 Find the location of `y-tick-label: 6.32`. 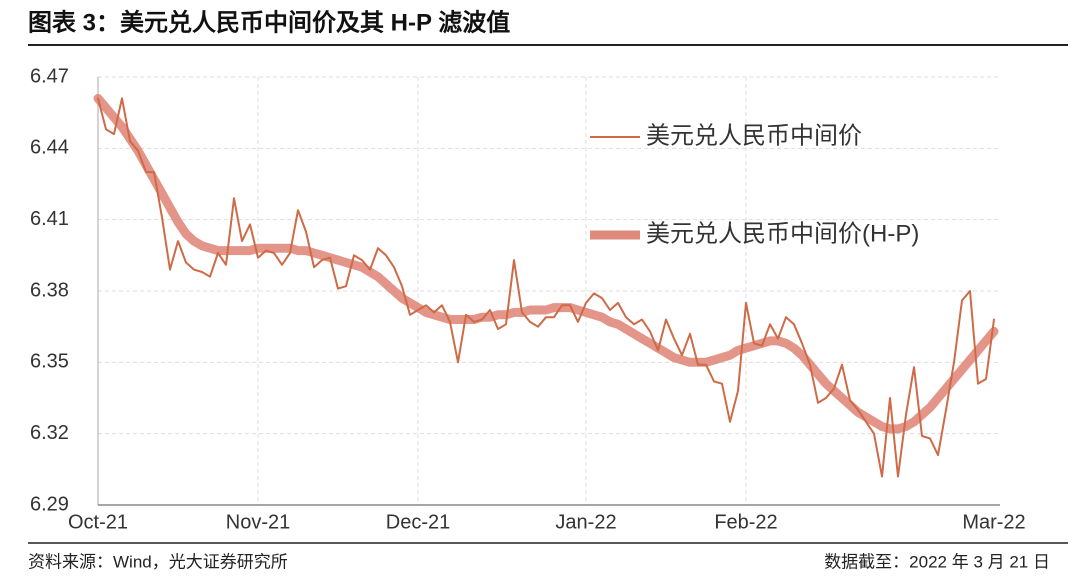

y-tick-label: 6.32 is located at coordinates (49, 433).